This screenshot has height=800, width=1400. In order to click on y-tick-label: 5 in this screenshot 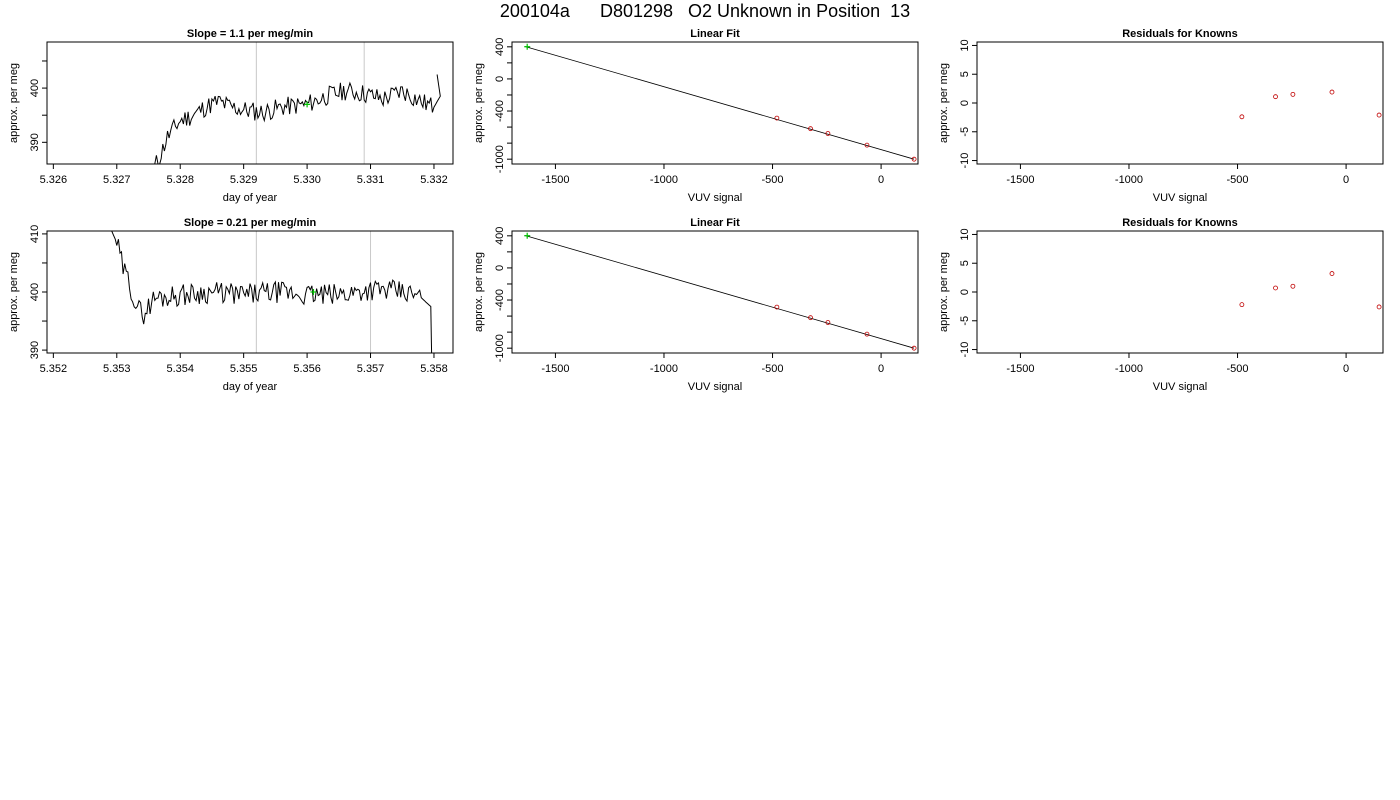, I will do `click(965, 74)`.